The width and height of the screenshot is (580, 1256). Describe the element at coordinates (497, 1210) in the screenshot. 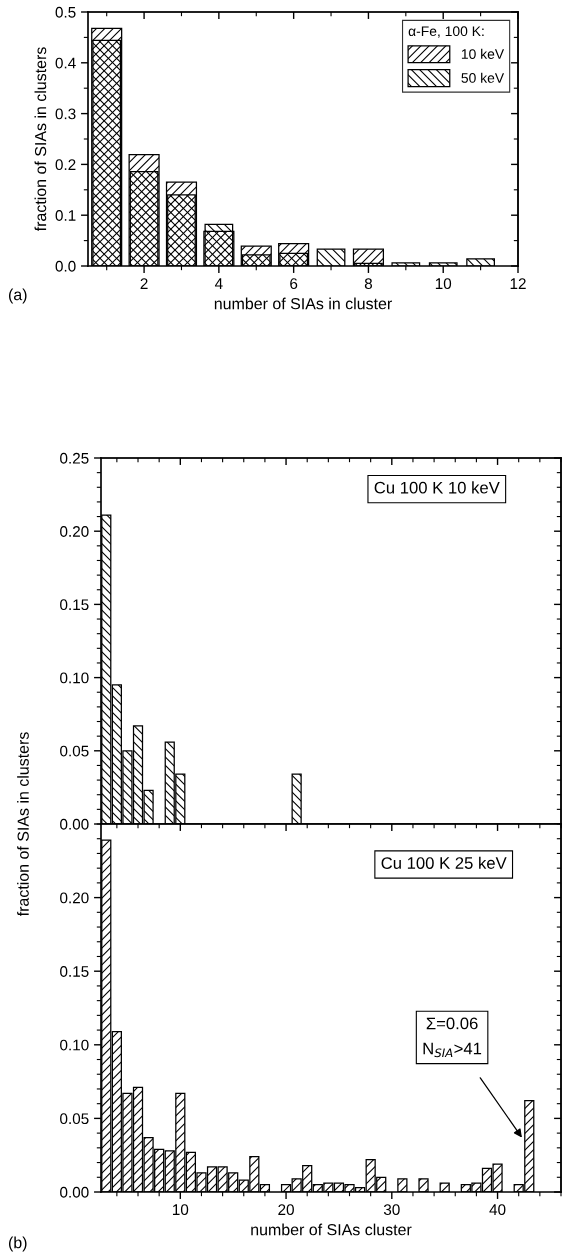

I see `x-tick-label: 40` at that location.